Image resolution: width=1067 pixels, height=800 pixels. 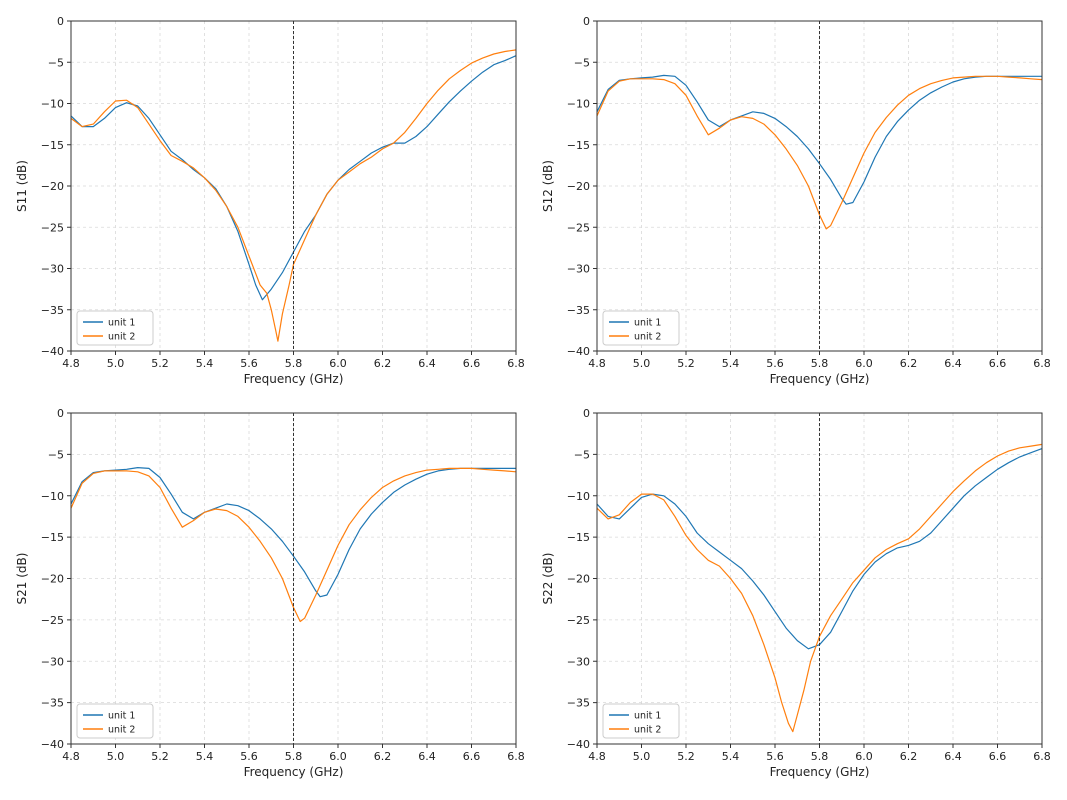 What do you see at coordinates (548, 579) in the screenshot?
I see `y-axis-label: S22 (dB)` at bounding box center [548, 579].